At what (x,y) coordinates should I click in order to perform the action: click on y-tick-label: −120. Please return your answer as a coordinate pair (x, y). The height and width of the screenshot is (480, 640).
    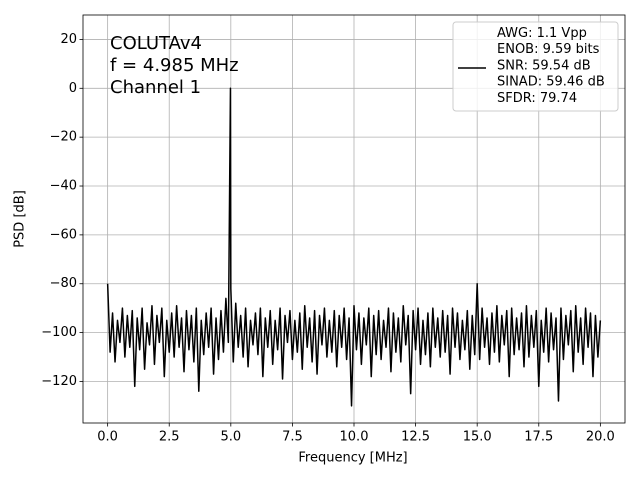
    Looking at the image, I should click on (59, 381).